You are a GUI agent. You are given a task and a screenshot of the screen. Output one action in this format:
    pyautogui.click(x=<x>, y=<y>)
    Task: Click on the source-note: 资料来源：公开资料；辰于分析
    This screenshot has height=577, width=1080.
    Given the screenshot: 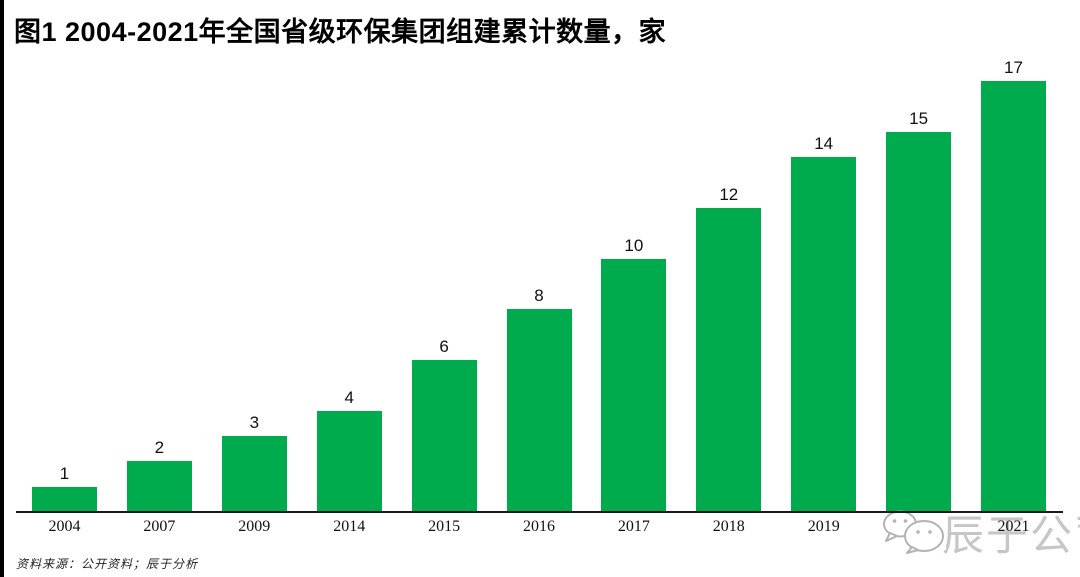 What is the action you would take?
    pyautogui.click(x=107, y=564)
    